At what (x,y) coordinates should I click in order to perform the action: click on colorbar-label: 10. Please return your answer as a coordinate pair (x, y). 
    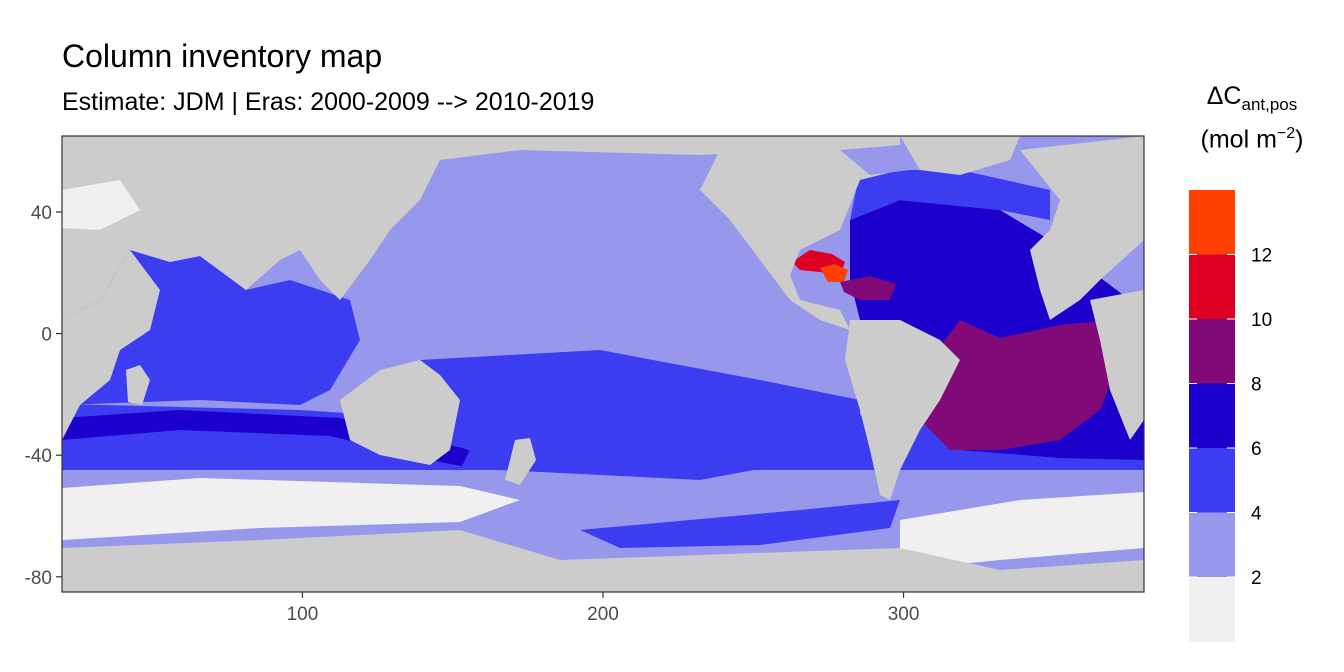
    Looking at the image, I should click on (1261, 320).